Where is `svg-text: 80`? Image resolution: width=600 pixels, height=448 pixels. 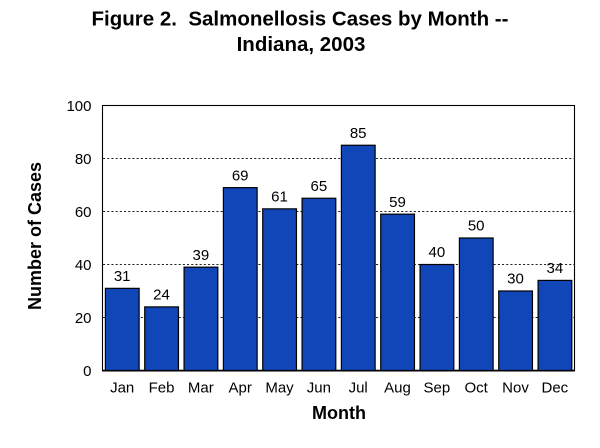 svg-text: 80 is located at coordinates (83, 159).